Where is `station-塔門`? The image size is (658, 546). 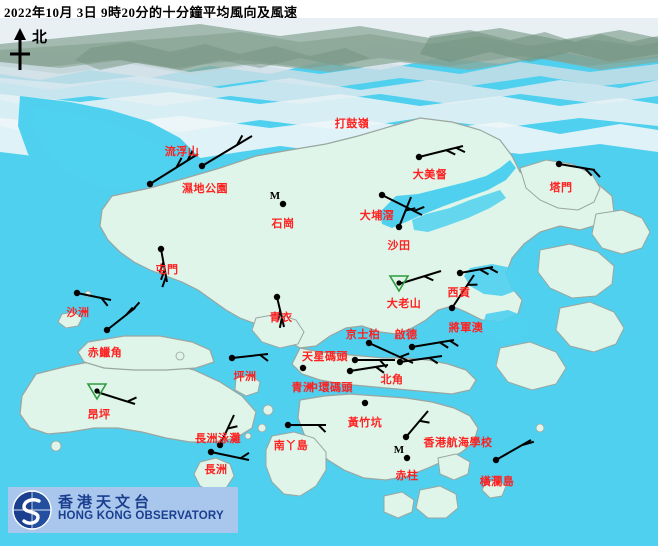
station-塔門 is located at coordinates (578, 169).